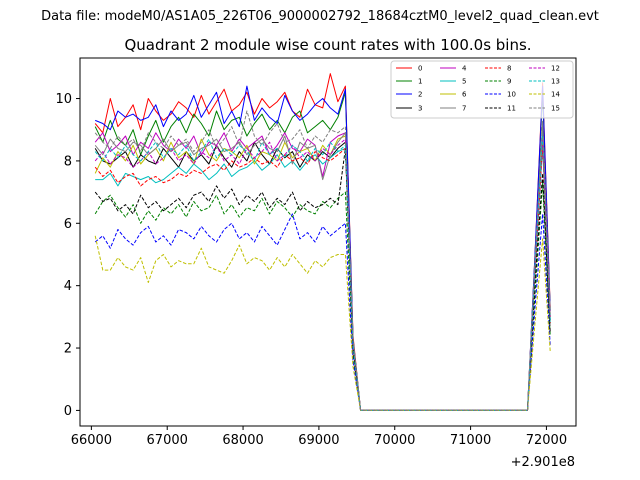  Describe the element at coordinates (242, 440) in the screenshot. I see `x-tick-label: 68000` at that location.